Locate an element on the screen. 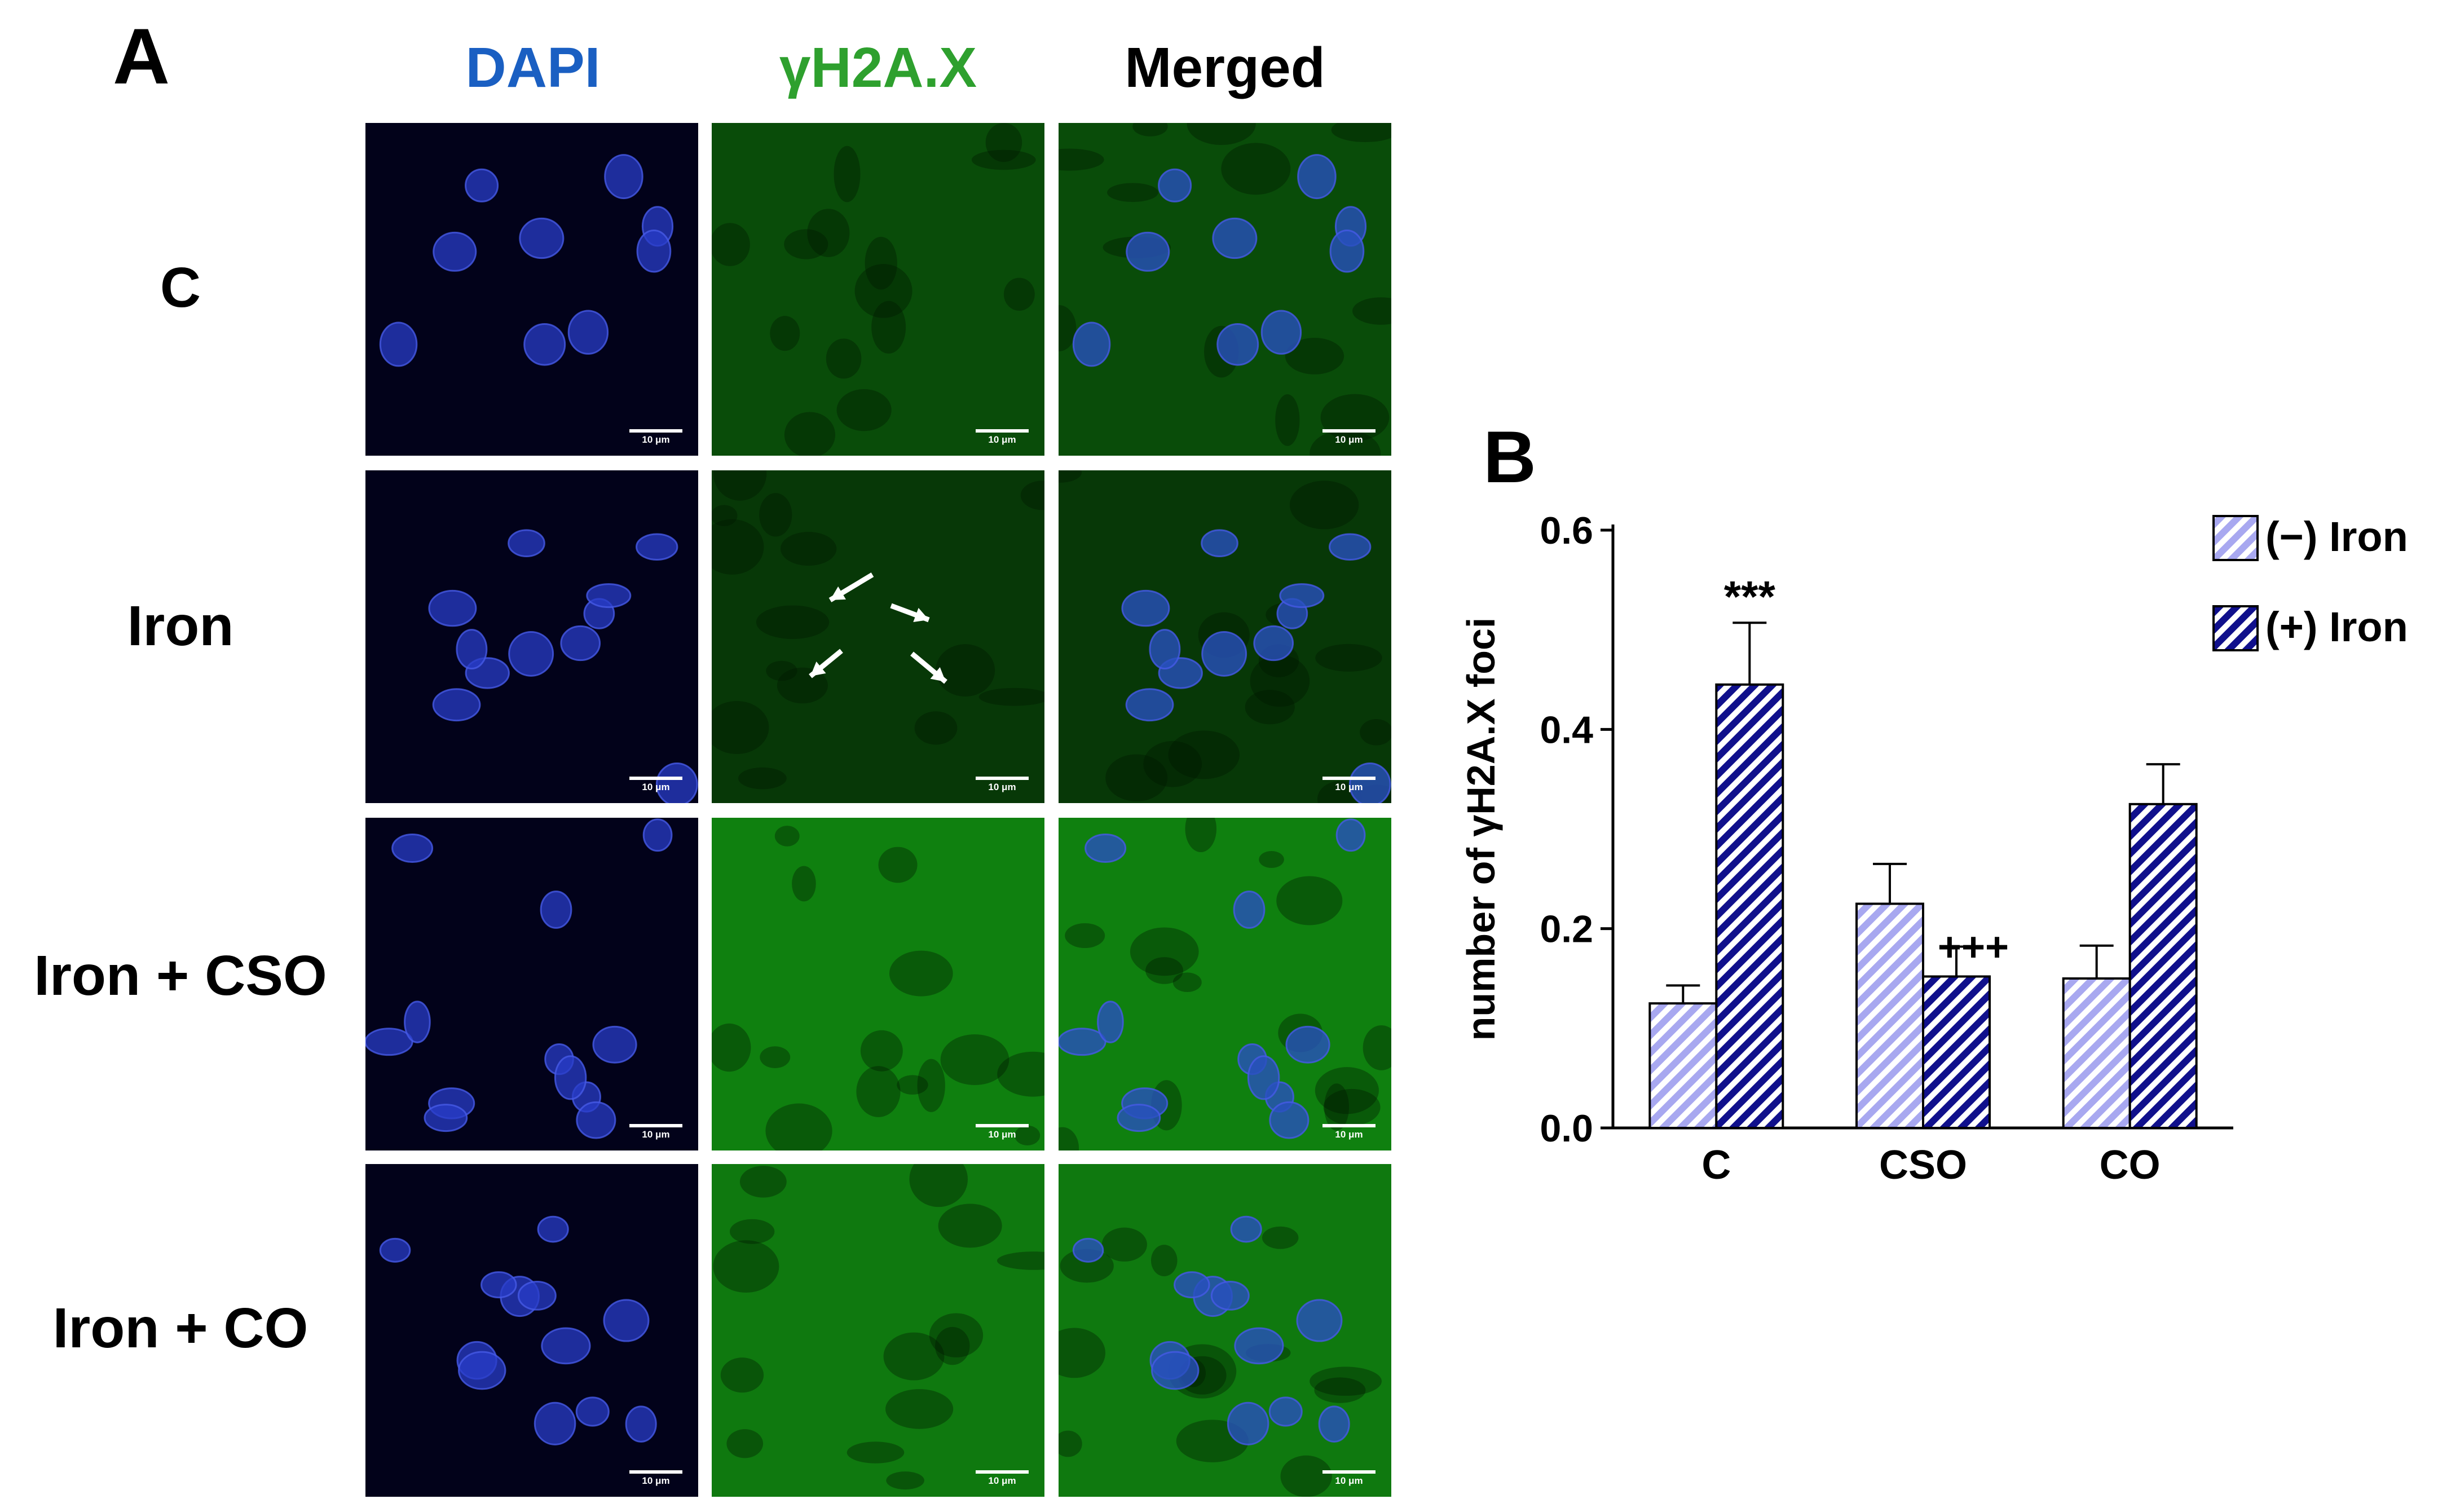 The image size is (2438, 1512). row-label-iron-co: Iron + CO is located at coordinates (180, 1328).